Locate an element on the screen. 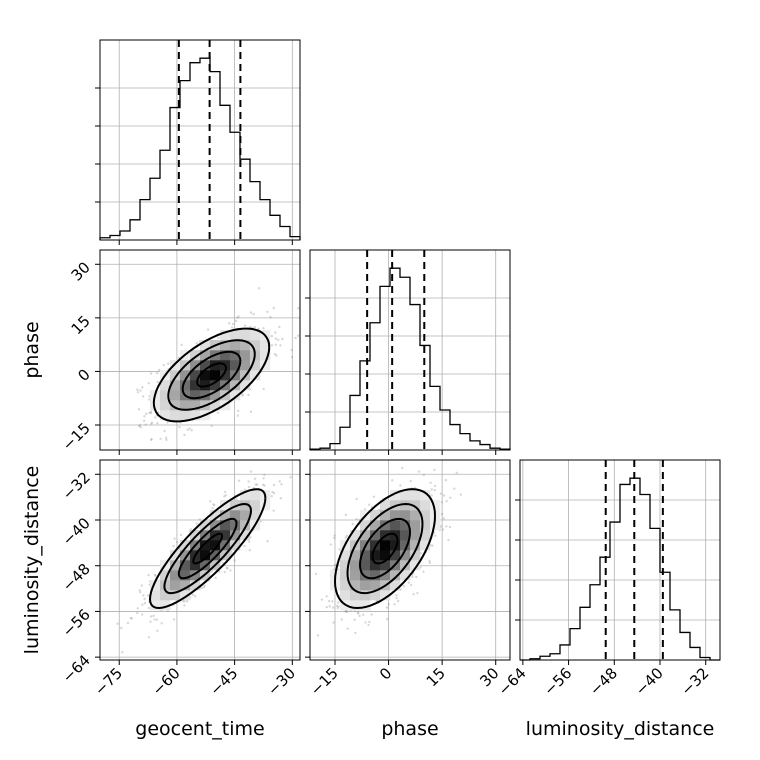 Image resolution: width=760 pixels, height=760 pixels. y-axis-label-luminosity_distance: luminosity_distance is located at coordinates (32, 560).